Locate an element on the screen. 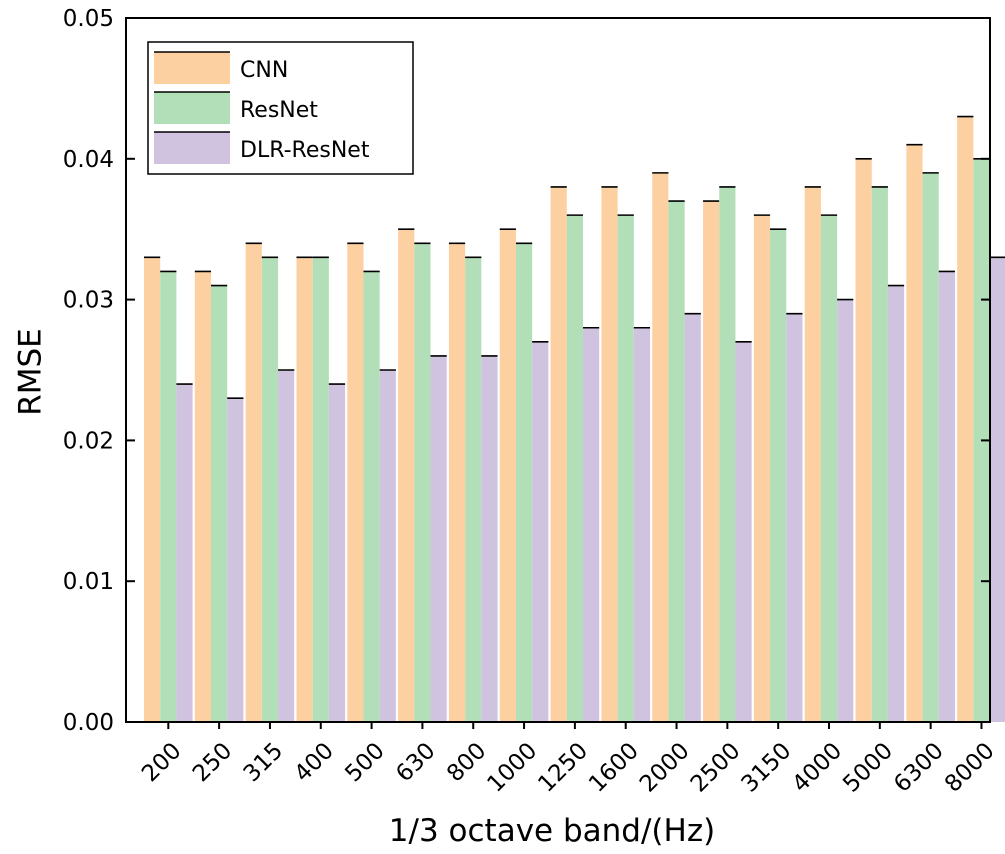 This screenshot has width=1005, height=854. y-tick-label: 0.03 is located at coordinates (88, 301).